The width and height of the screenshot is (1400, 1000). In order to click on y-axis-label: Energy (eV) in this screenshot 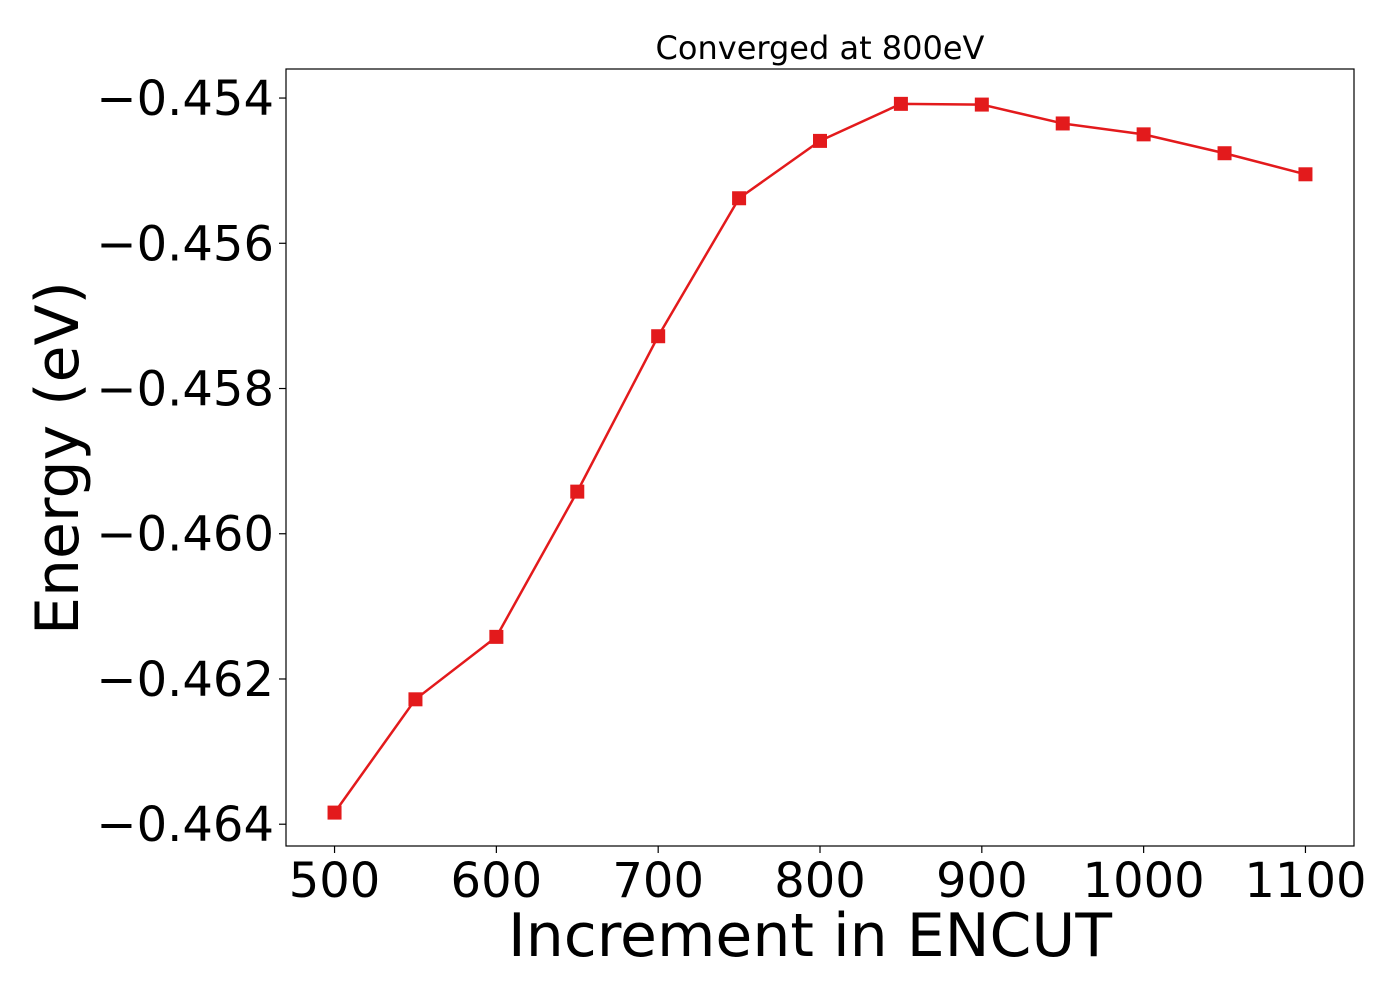, I will do `click(58, 458)`.